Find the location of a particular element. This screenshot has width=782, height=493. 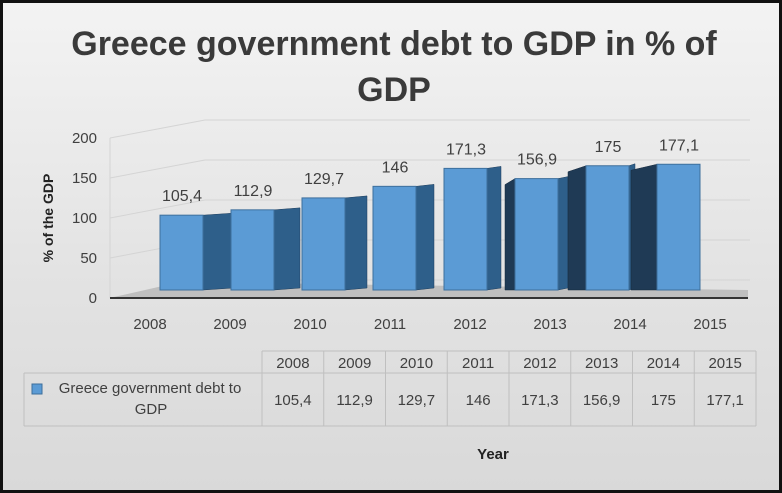

data-label: 156,9 is located at coordinates (537, 160).